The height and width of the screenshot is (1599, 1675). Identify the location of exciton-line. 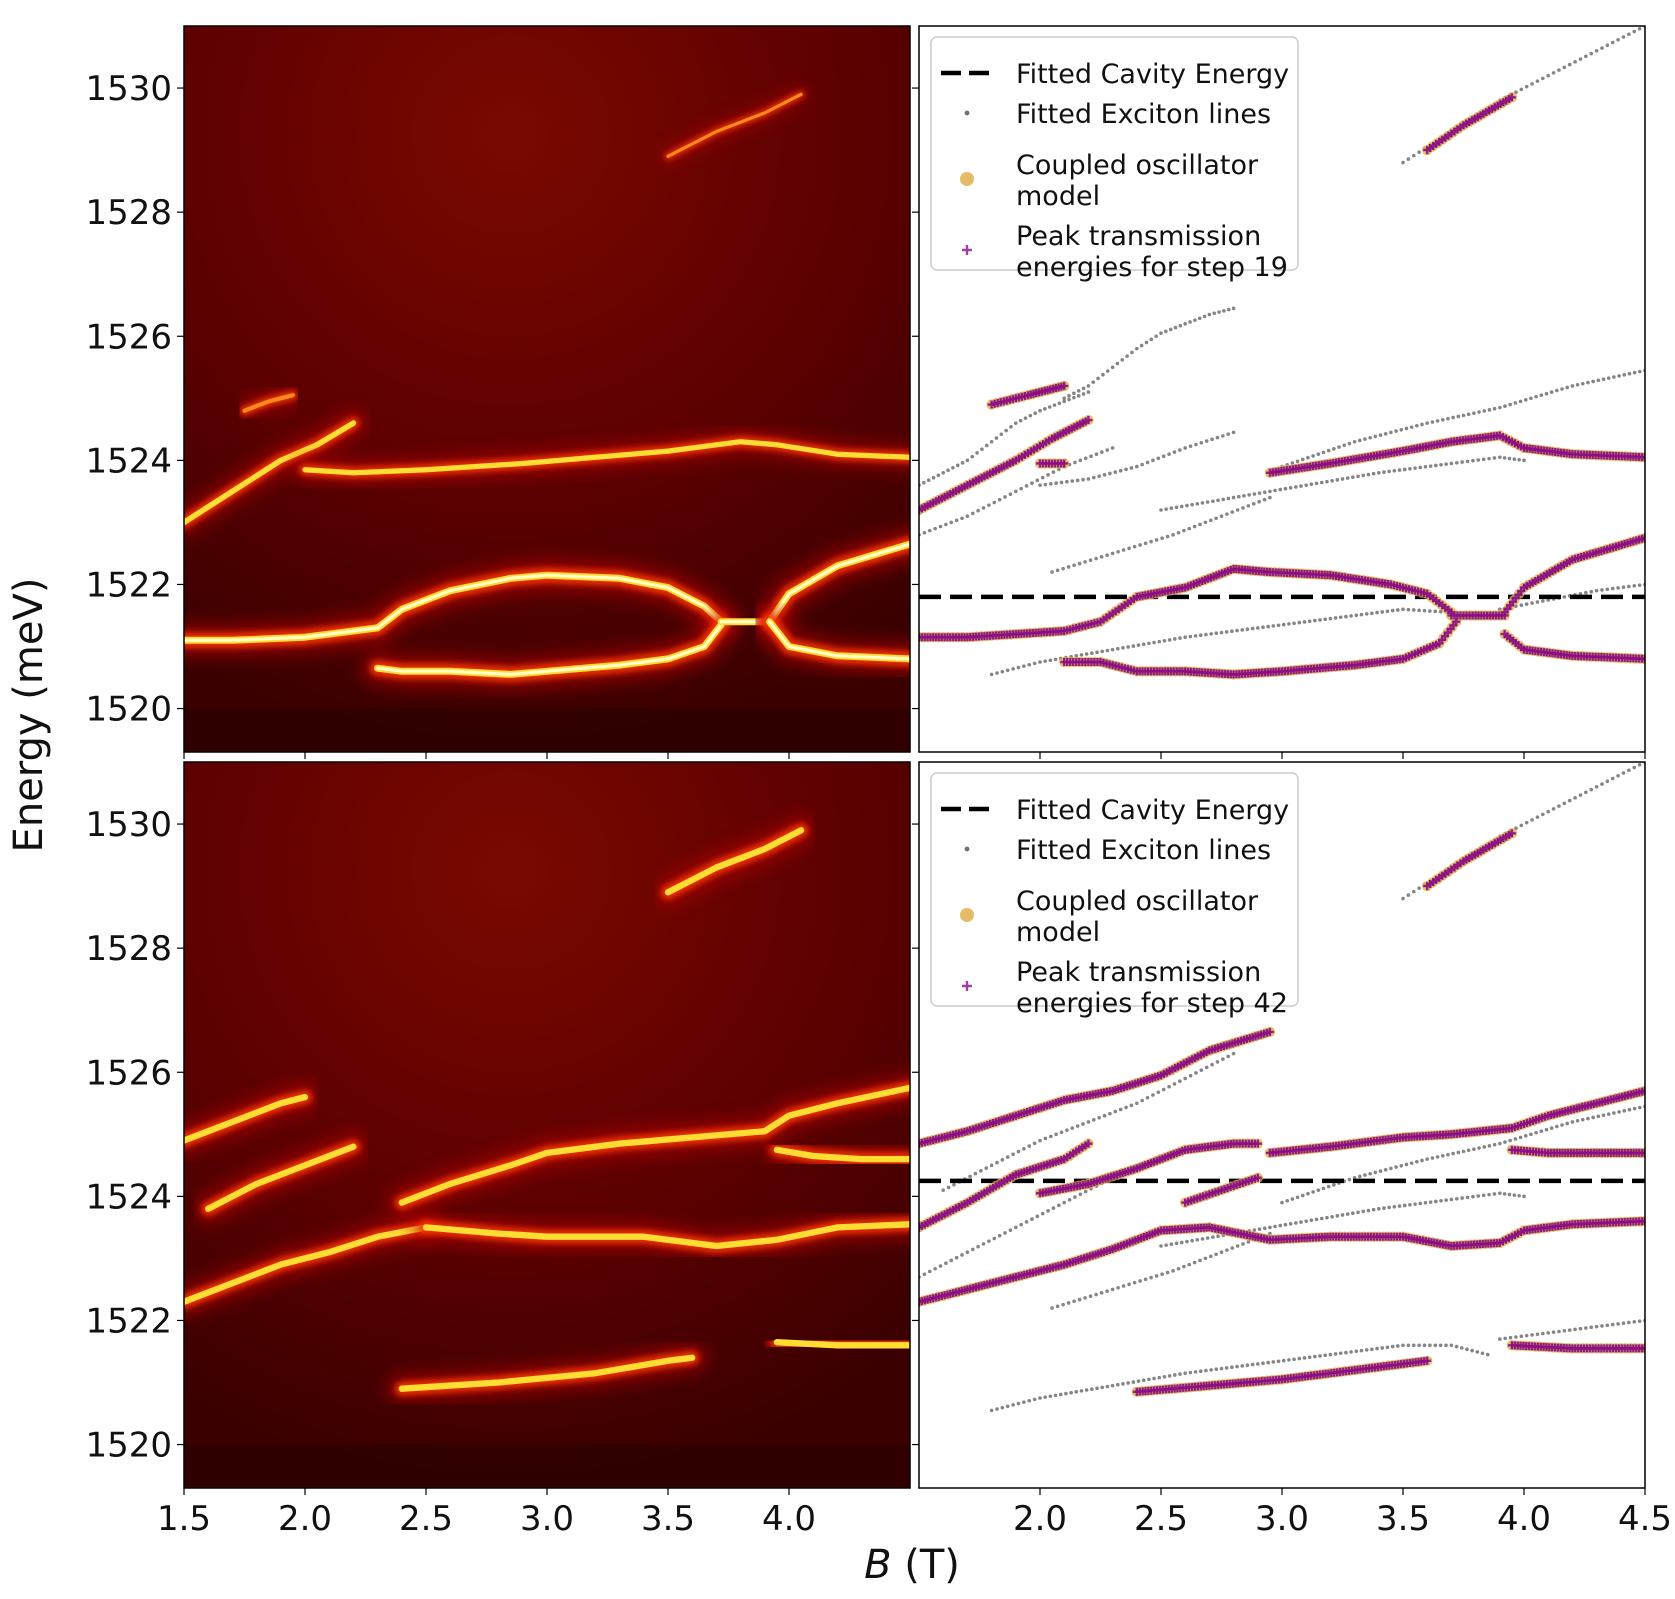
(1088, 1121).